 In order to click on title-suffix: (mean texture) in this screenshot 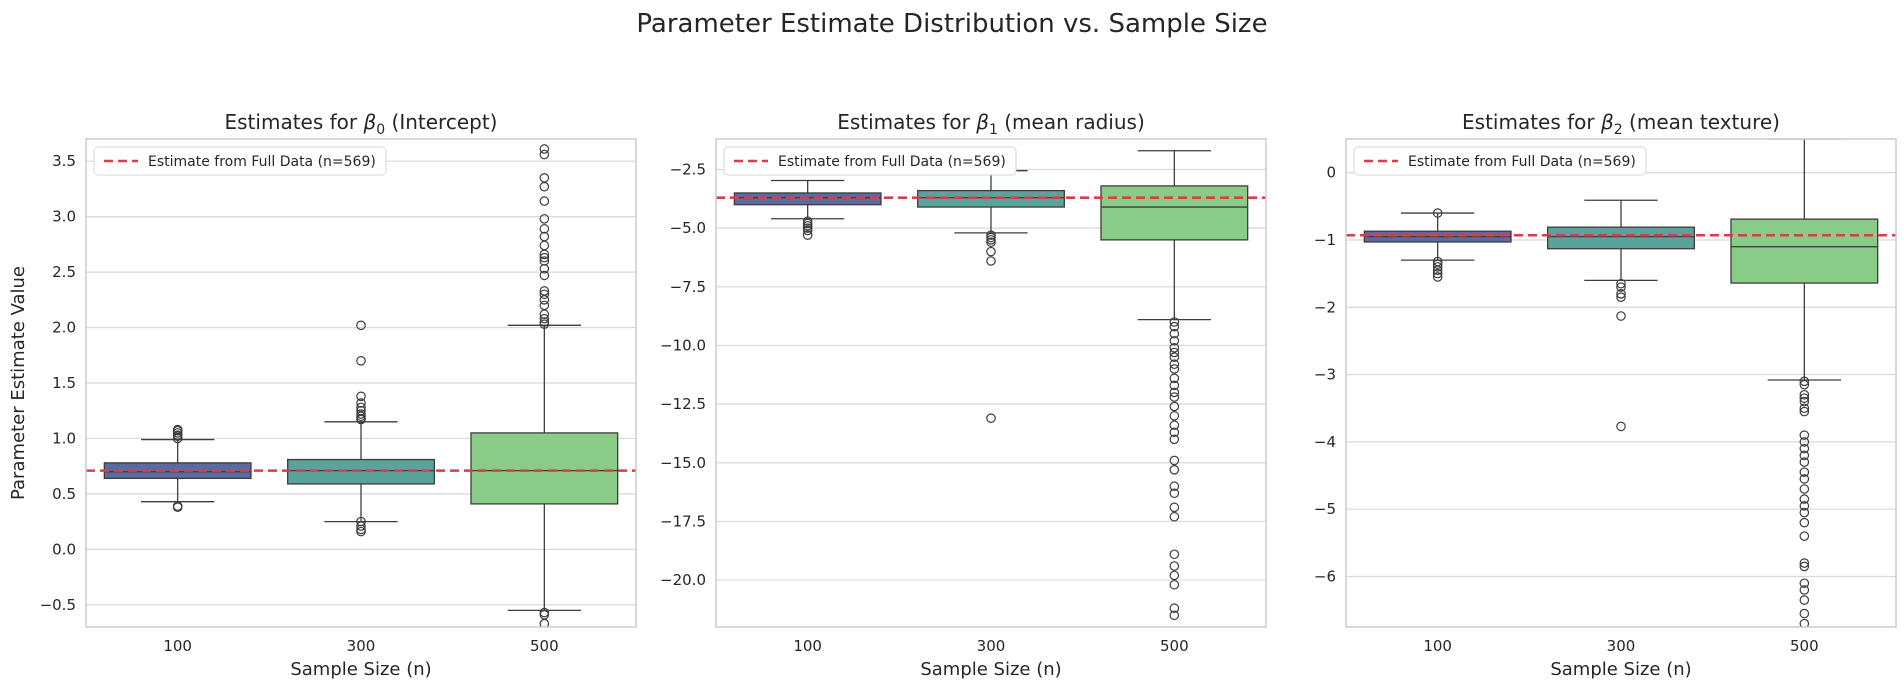, I will do `click(1701, 122)`.